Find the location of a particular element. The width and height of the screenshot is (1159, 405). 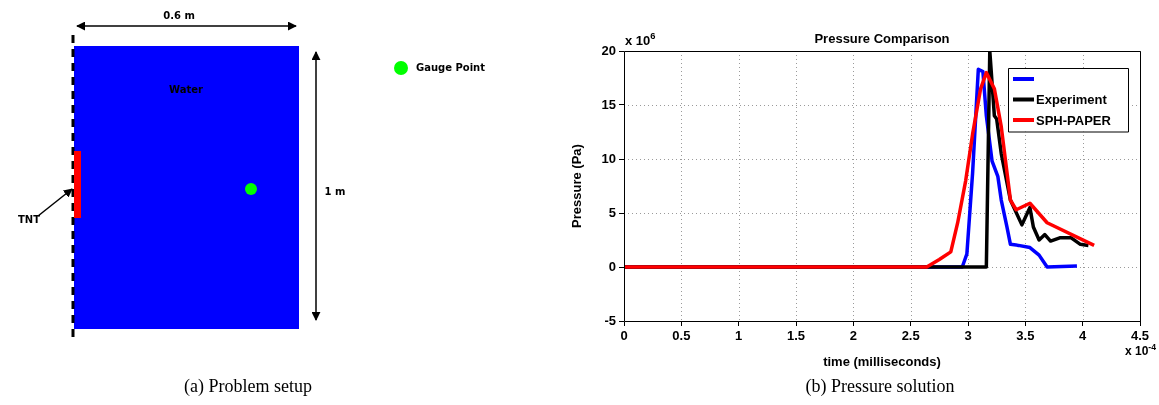

chart-title: Pressure Comparison is located at coordinates (882, 38).